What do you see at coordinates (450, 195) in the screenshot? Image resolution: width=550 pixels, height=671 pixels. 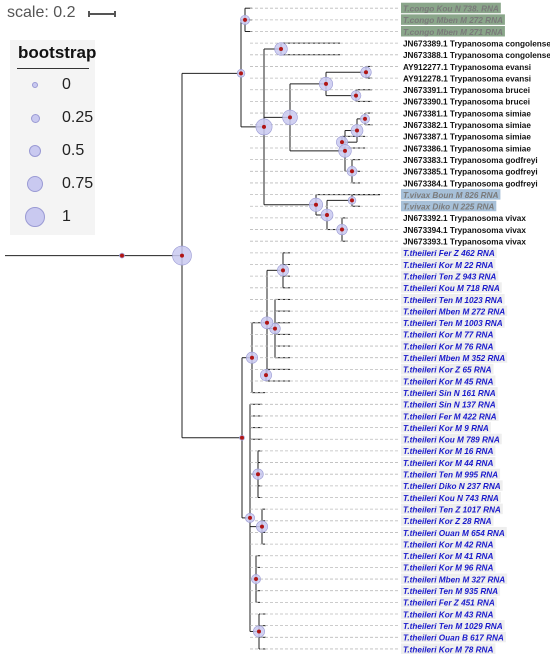 I see `leaf-label: T.vivax Boun M 826 RNA` at bounding box center [450, 195].